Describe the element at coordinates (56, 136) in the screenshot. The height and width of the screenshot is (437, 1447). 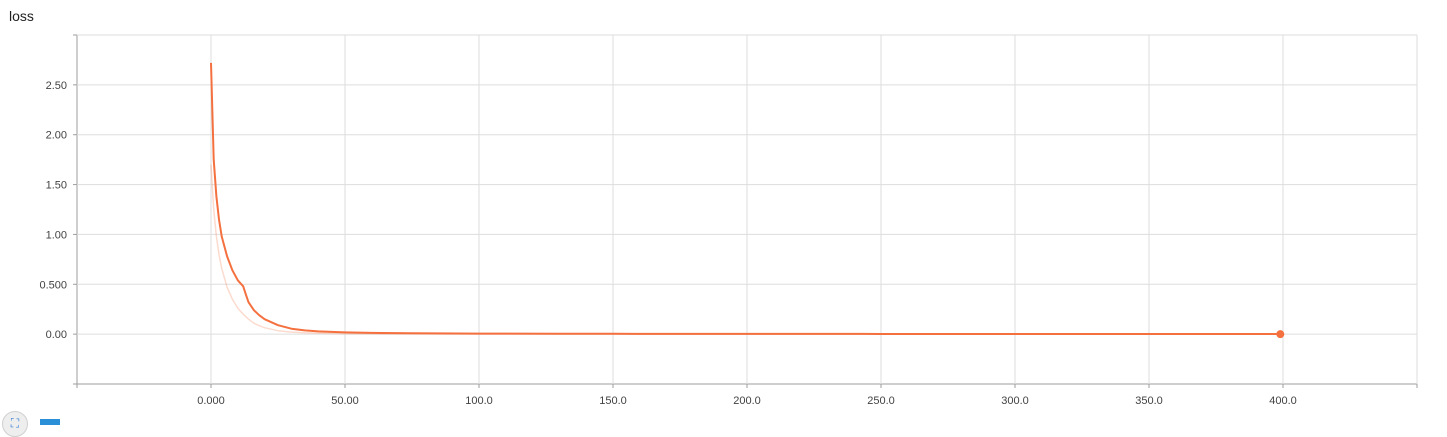
I see `y-tick-label: 2.00` at that location.